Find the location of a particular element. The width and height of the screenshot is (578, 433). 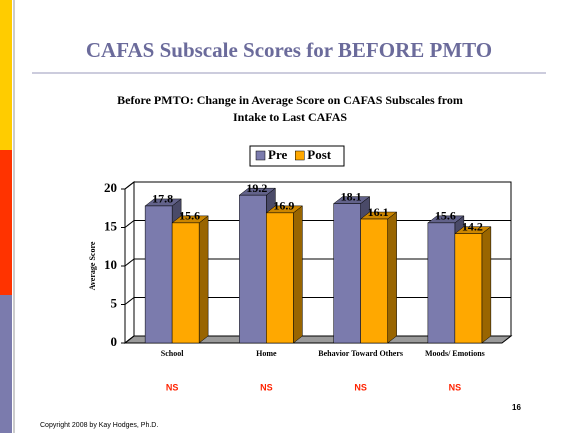

x-tick-label-box: Home is located at coordinates (266, 353).